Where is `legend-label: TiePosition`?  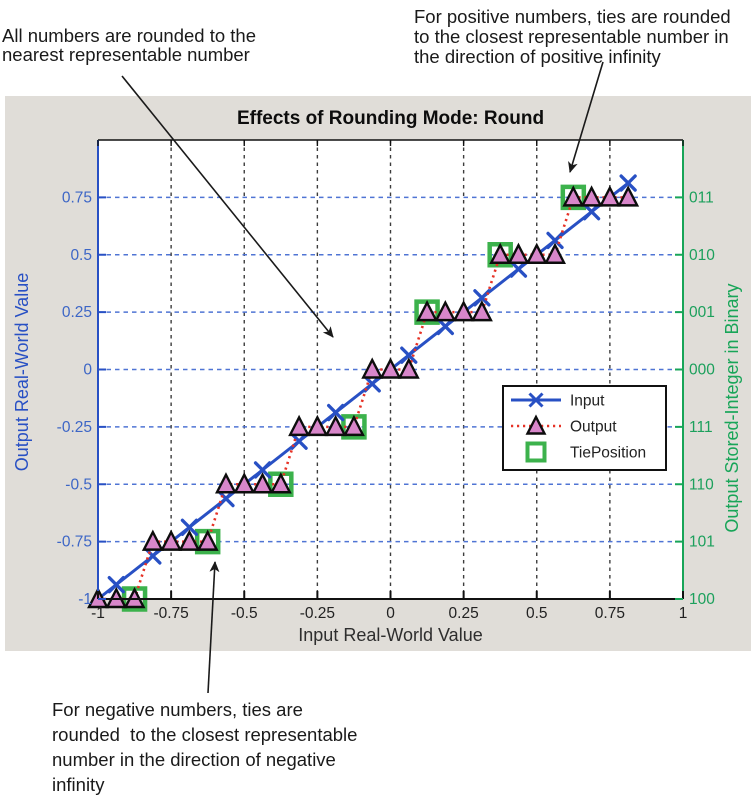
legend-label: TiePosition is located at coordinates (608, 453).